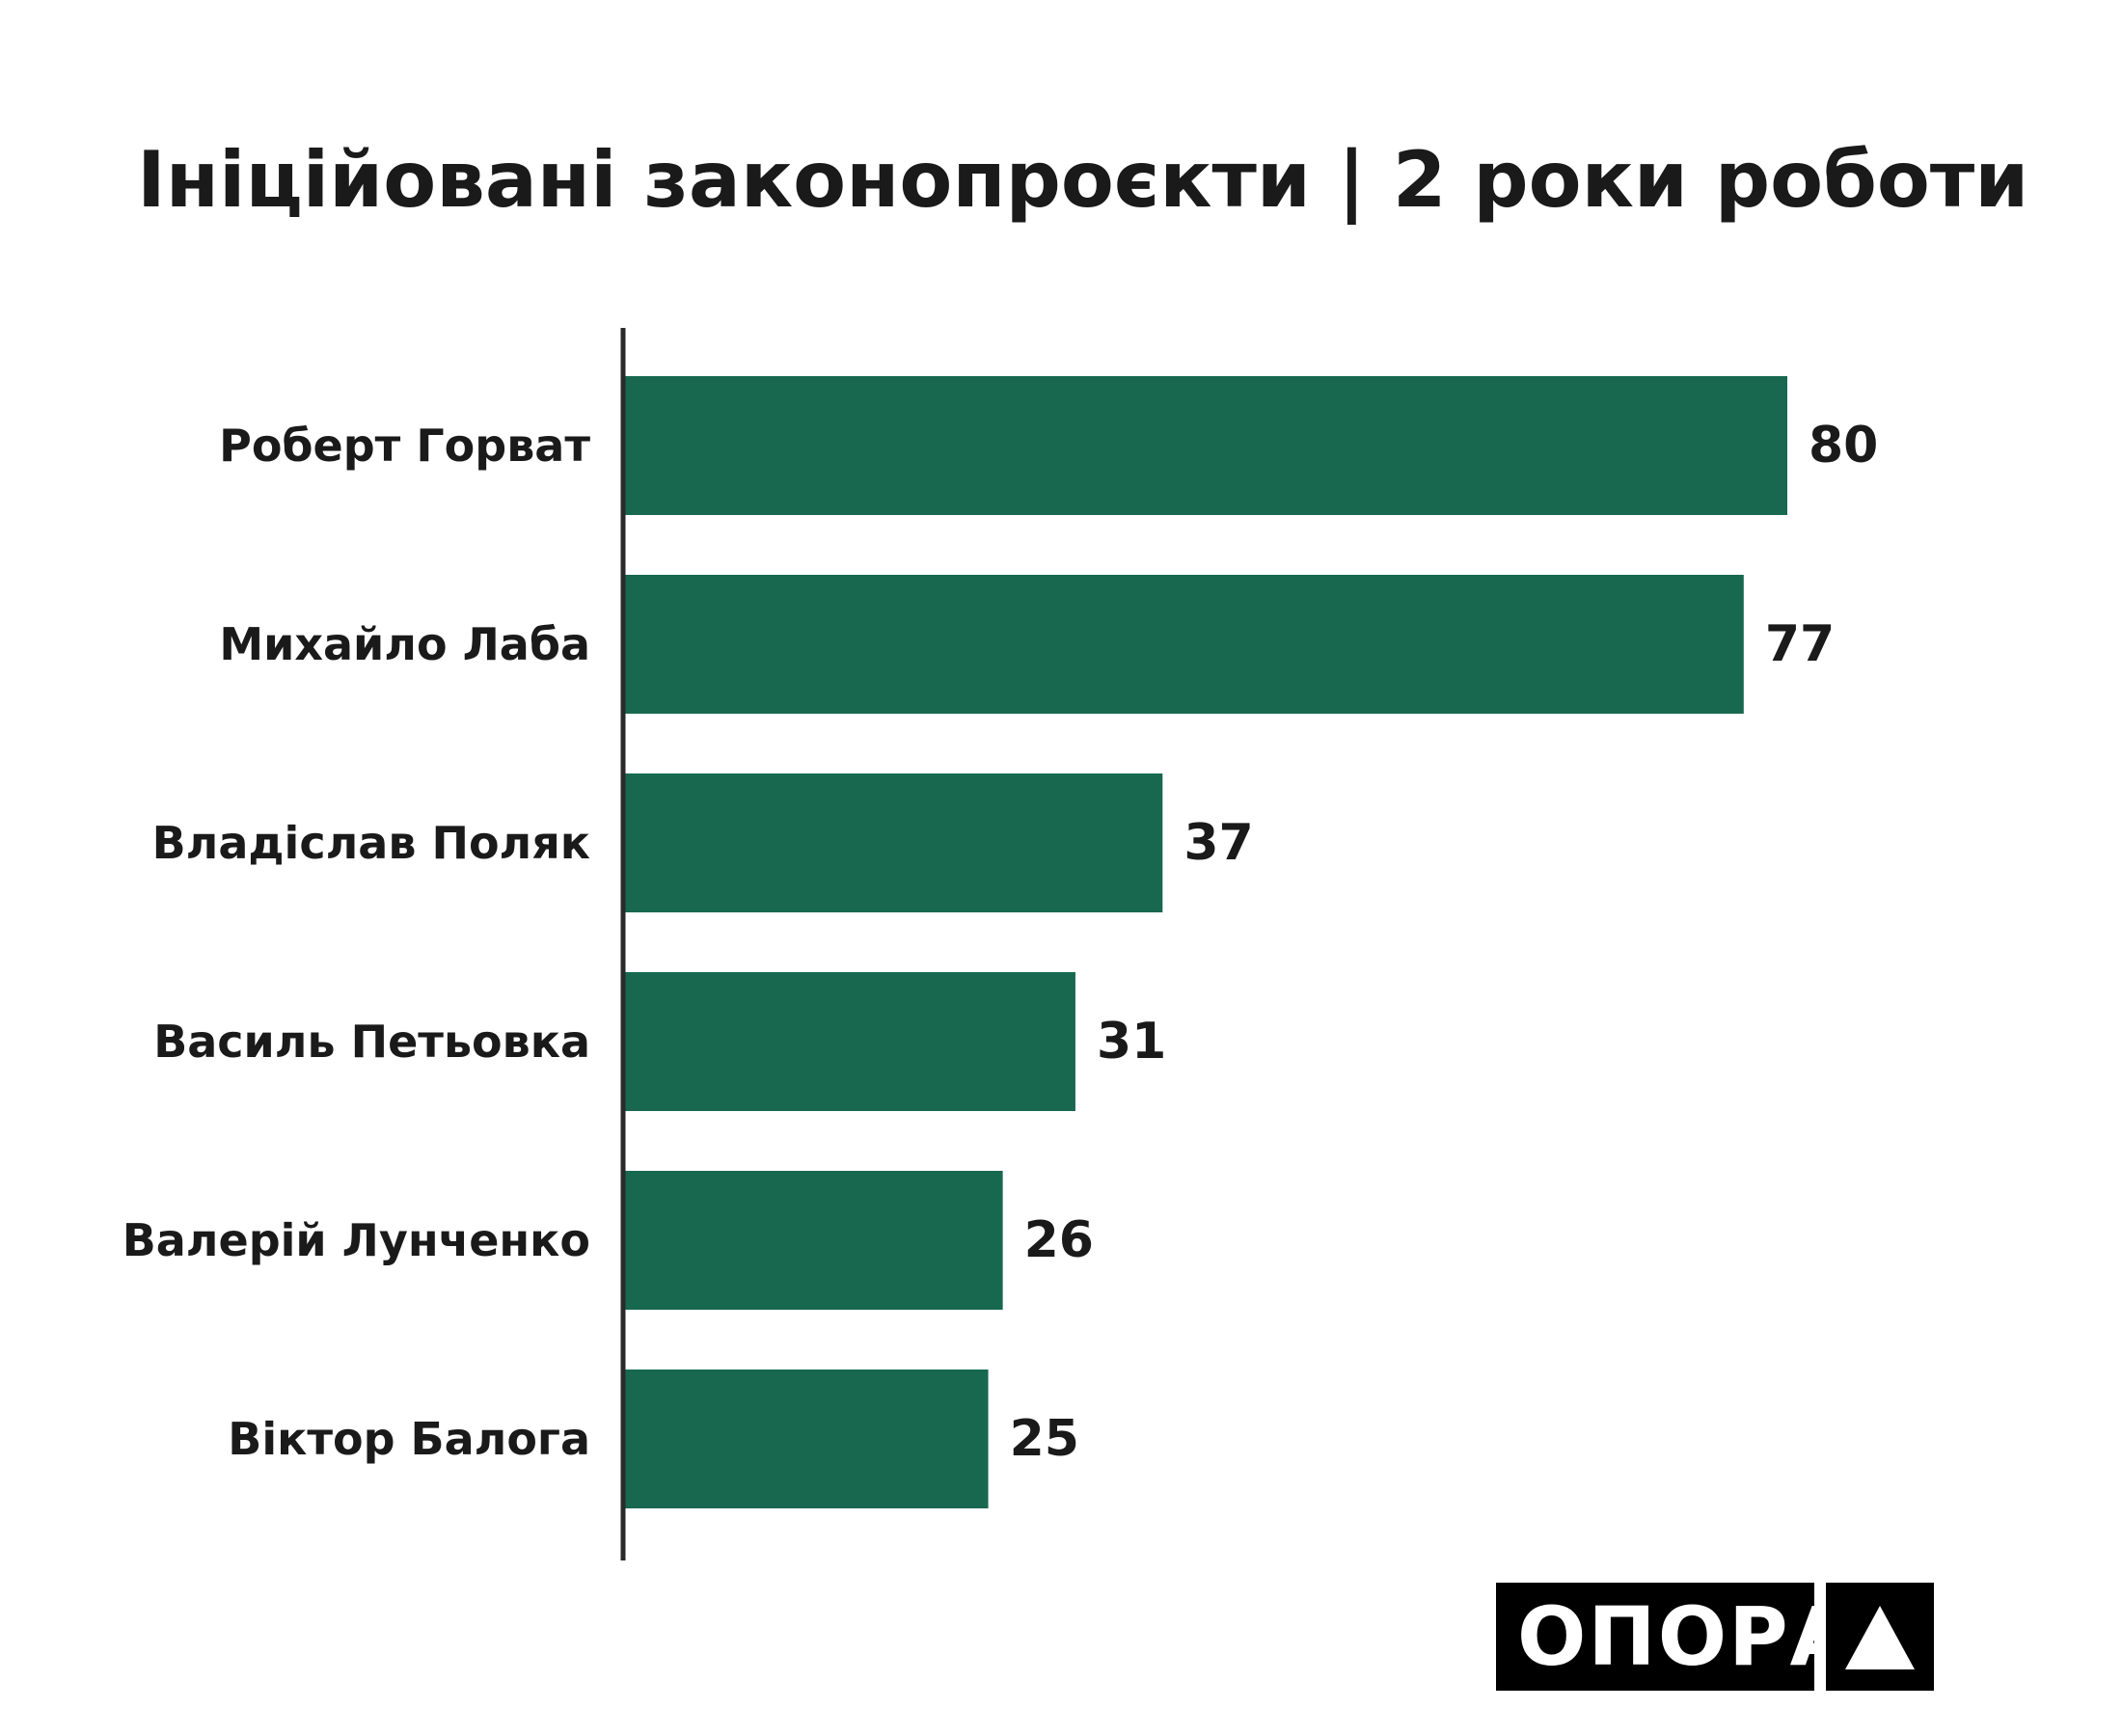 The height and width of the screenshot is (1736, 2122). What do you see at coordinates (1218, 843) in the screenshot?
I see `value-label: 37` at bounding box center [1218, 843].